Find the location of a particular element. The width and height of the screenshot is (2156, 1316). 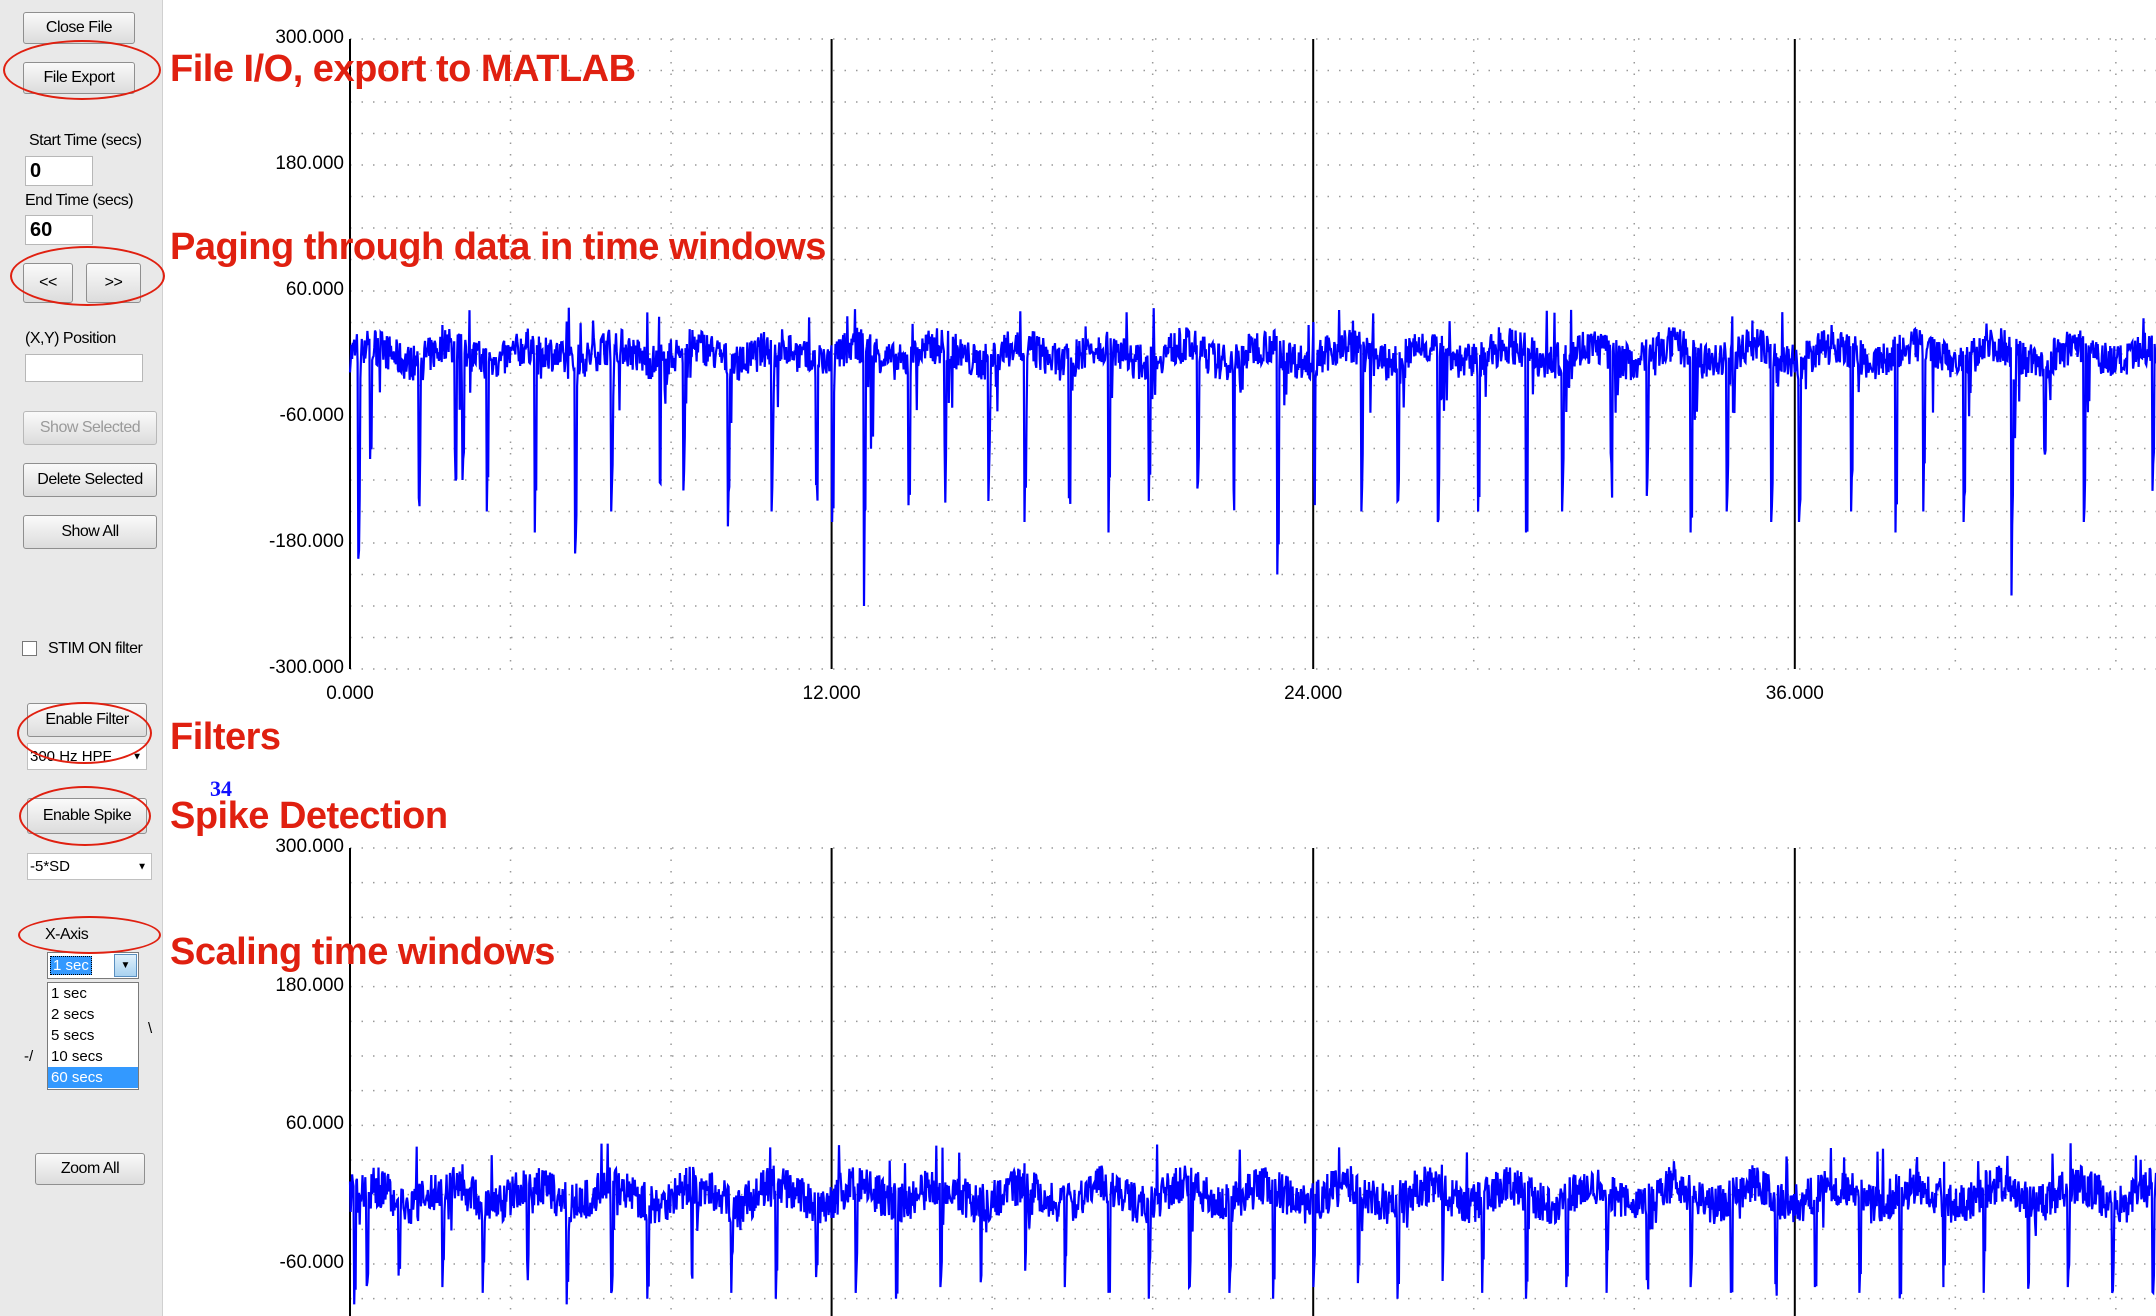

annotation-paging: Paging through data in time windows is located at coordinates (498, 247).